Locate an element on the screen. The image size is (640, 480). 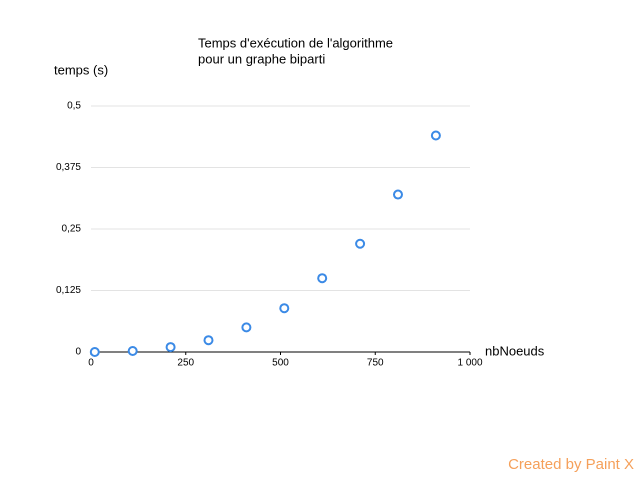
x-tick-label: 0 is located at coordinates (91, 363).